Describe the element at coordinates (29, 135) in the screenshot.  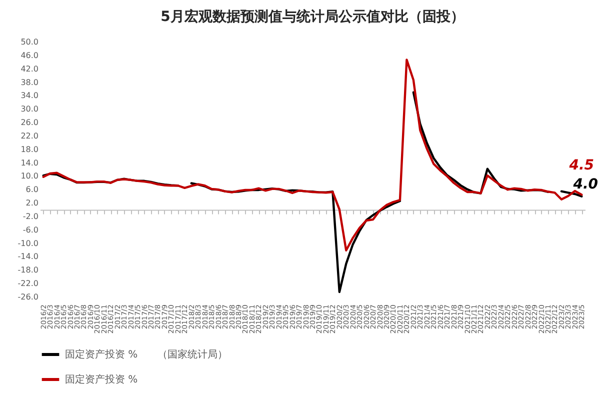
I see `y-tick-label: 22.0` at that location.